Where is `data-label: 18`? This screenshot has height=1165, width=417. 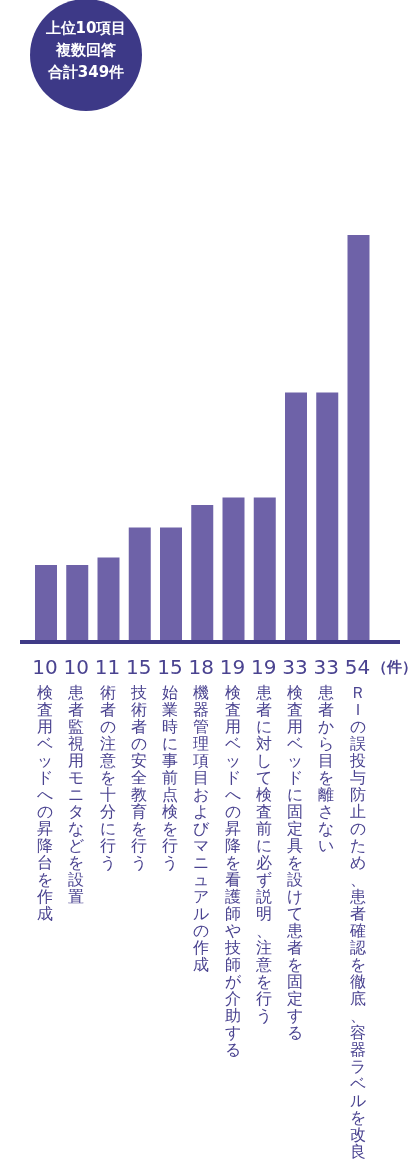 data-label: 18 is located at coordinates (201, 667).